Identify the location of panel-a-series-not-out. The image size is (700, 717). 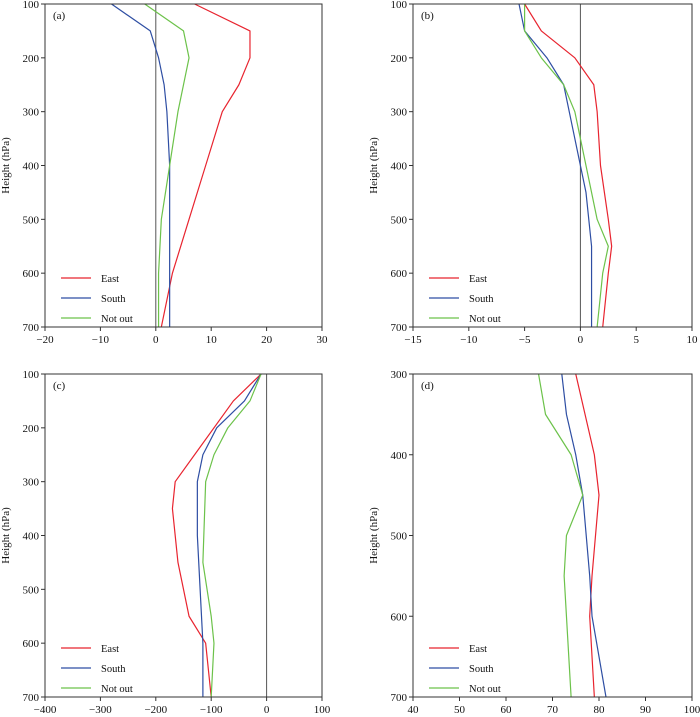
(167, 165).